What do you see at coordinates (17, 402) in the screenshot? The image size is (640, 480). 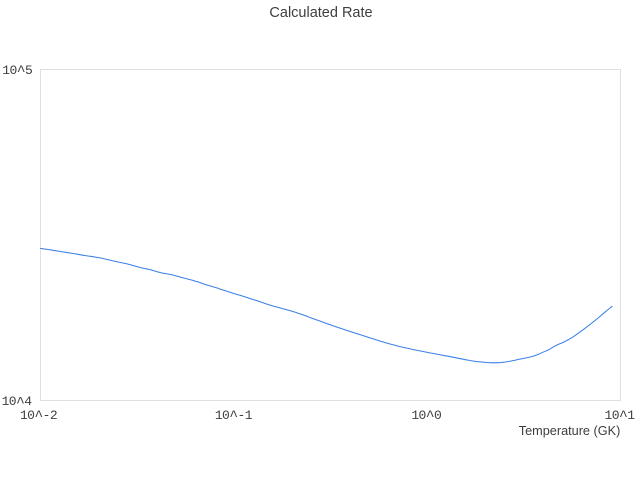 I see `svg-text: 10^4` at bounding box center [17, 402].